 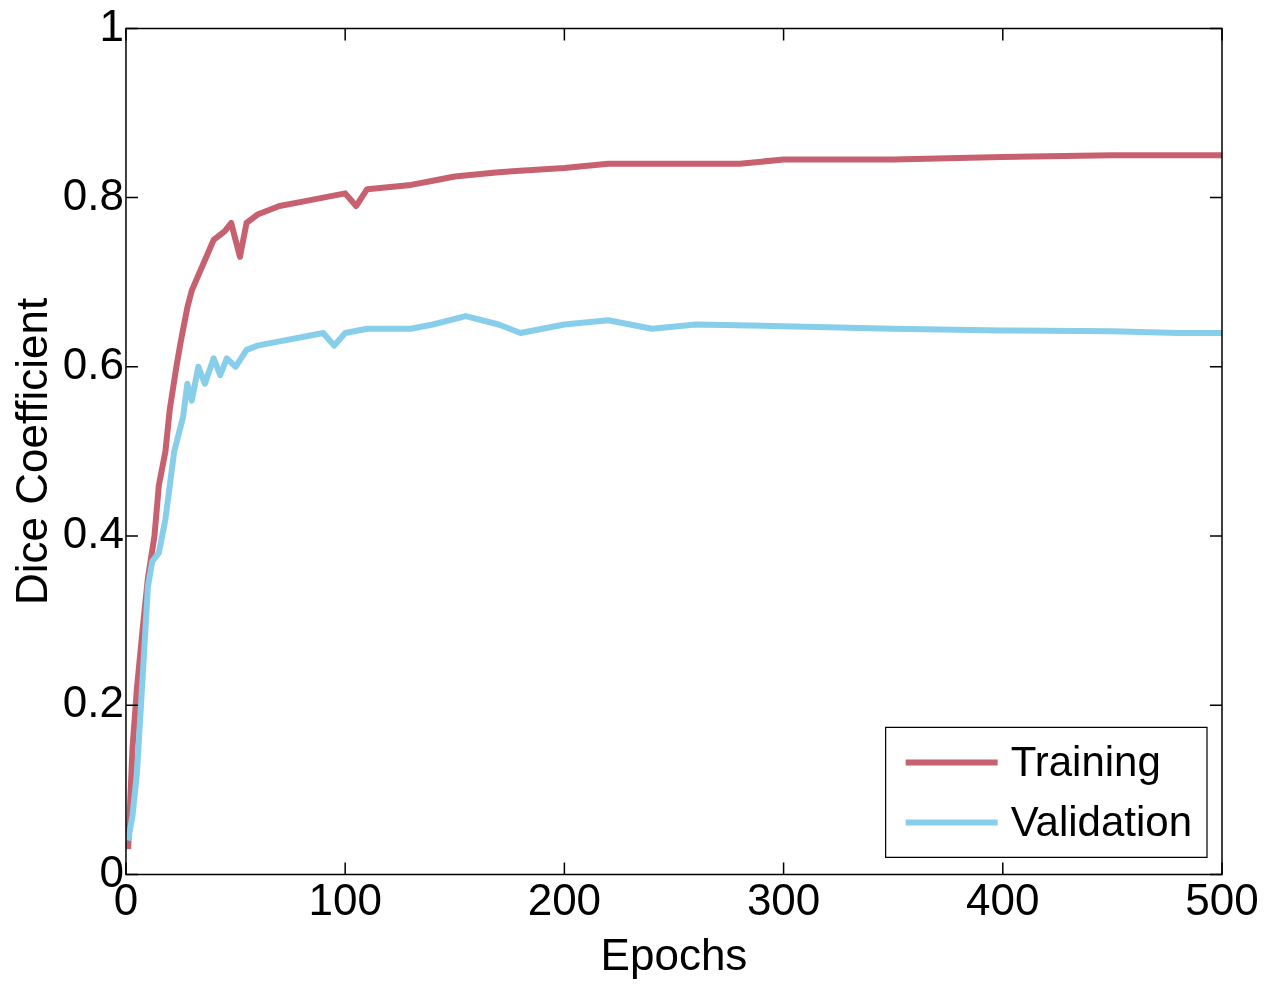 I want to click on x-axis-title: Epochs, so click(x=674, y=954).